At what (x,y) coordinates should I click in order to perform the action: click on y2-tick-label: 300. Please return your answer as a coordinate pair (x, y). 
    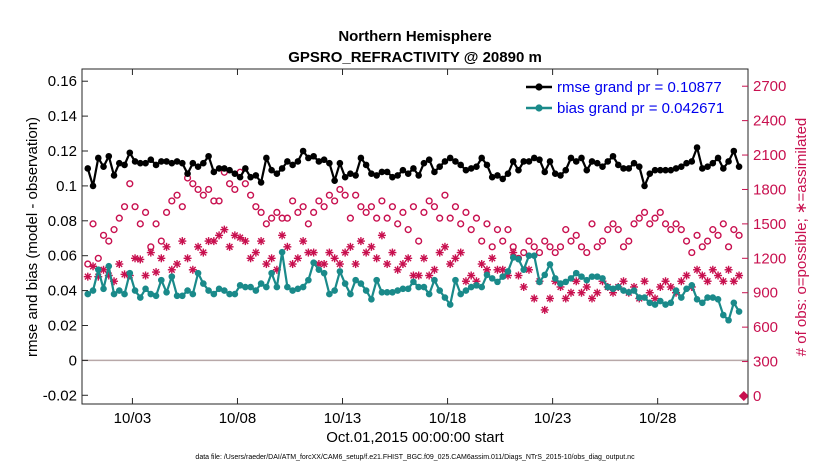
    Looking at the image, I should click on (765, 362).